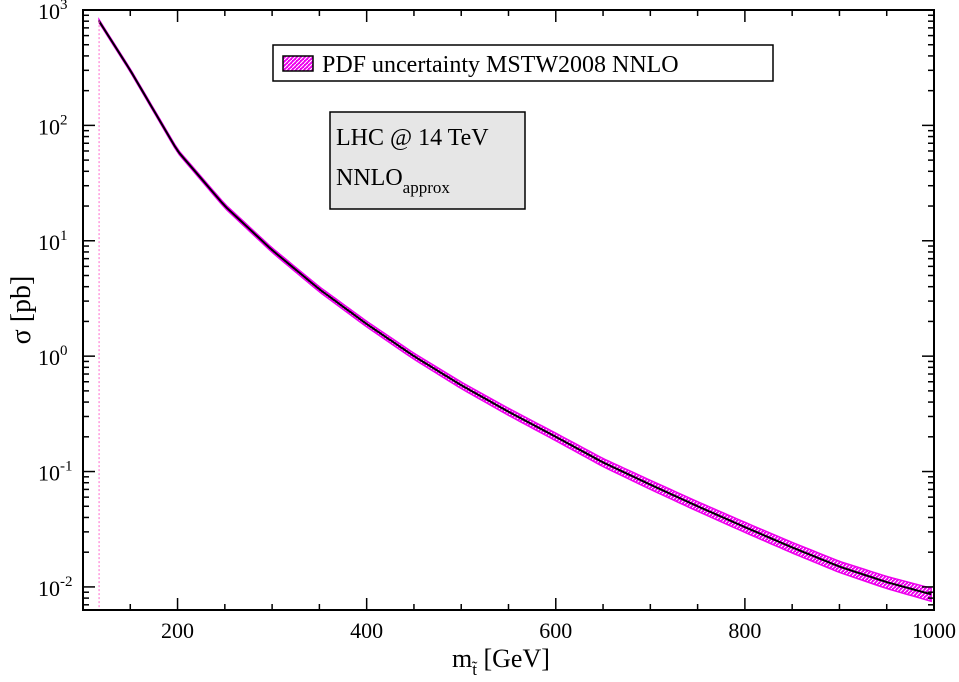  I want to click on annotation-collider-label: LHC @ 14 TeV, so click(412, 138).